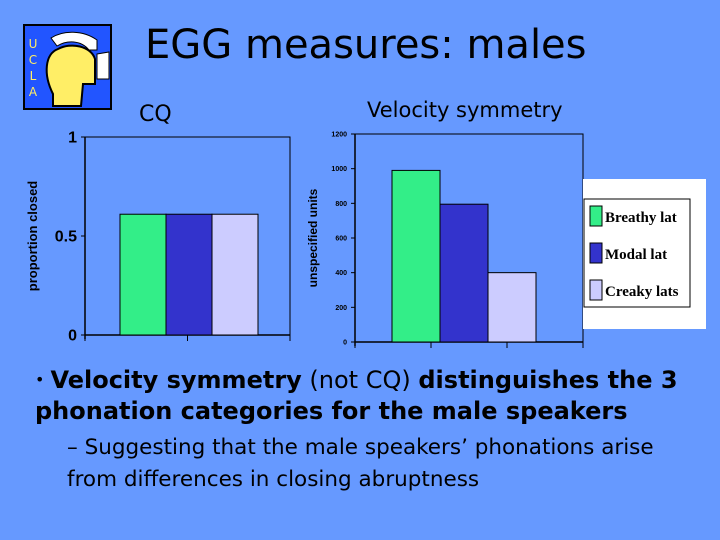  What do you see at coordinates (235, 274) in the screenshot?
I see `cq-bar-creaky-lats` at bounding box center [235, 274].